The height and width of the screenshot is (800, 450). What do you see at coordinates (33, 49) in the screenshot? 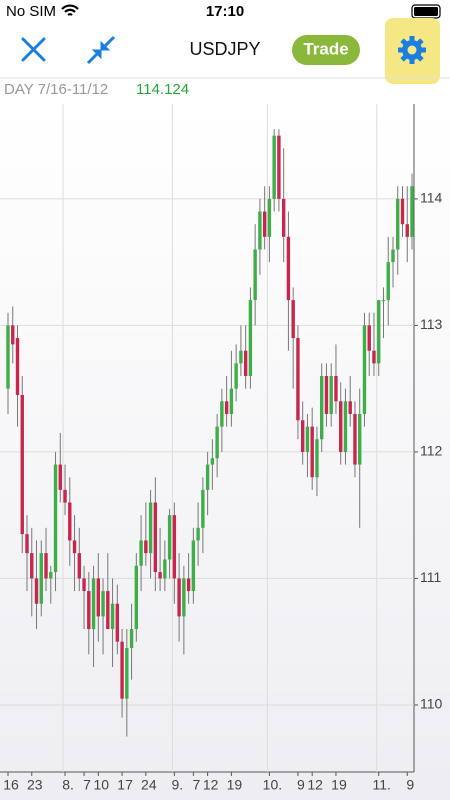
I see `close-button` at bounding box center [33, 49].